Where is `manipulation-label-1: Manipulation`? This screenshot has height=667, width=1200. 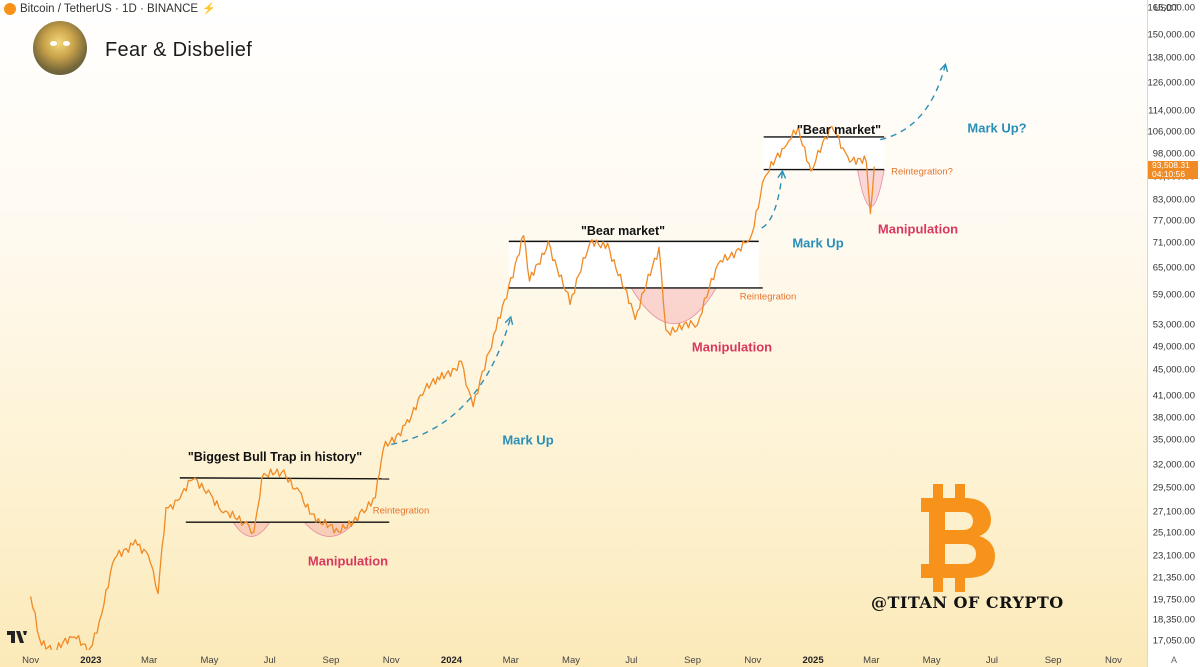 manipulation-label-1: Manipulation is located at coordinates (348, 561).